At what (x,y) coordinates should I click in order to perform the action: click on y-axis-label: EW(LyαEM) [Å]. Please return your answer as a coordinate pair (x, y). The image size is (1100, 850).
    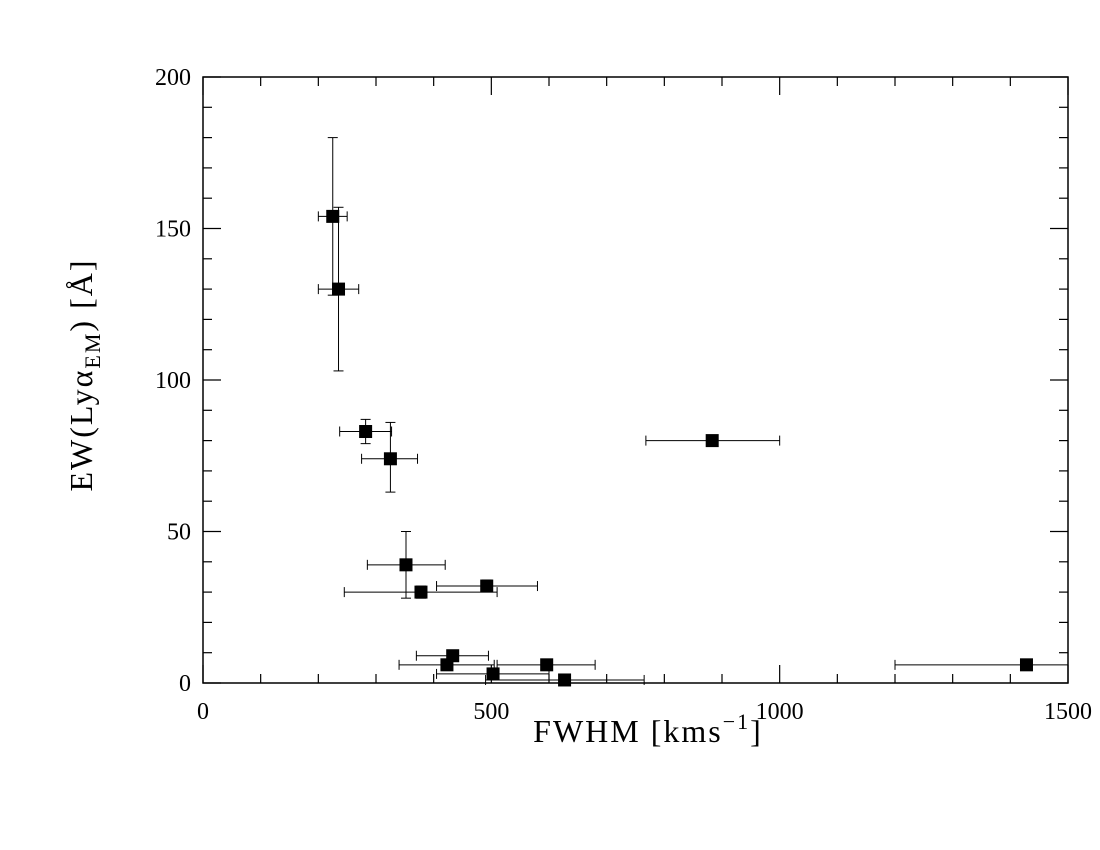
    Looking at the image, I should click on (84, 374).